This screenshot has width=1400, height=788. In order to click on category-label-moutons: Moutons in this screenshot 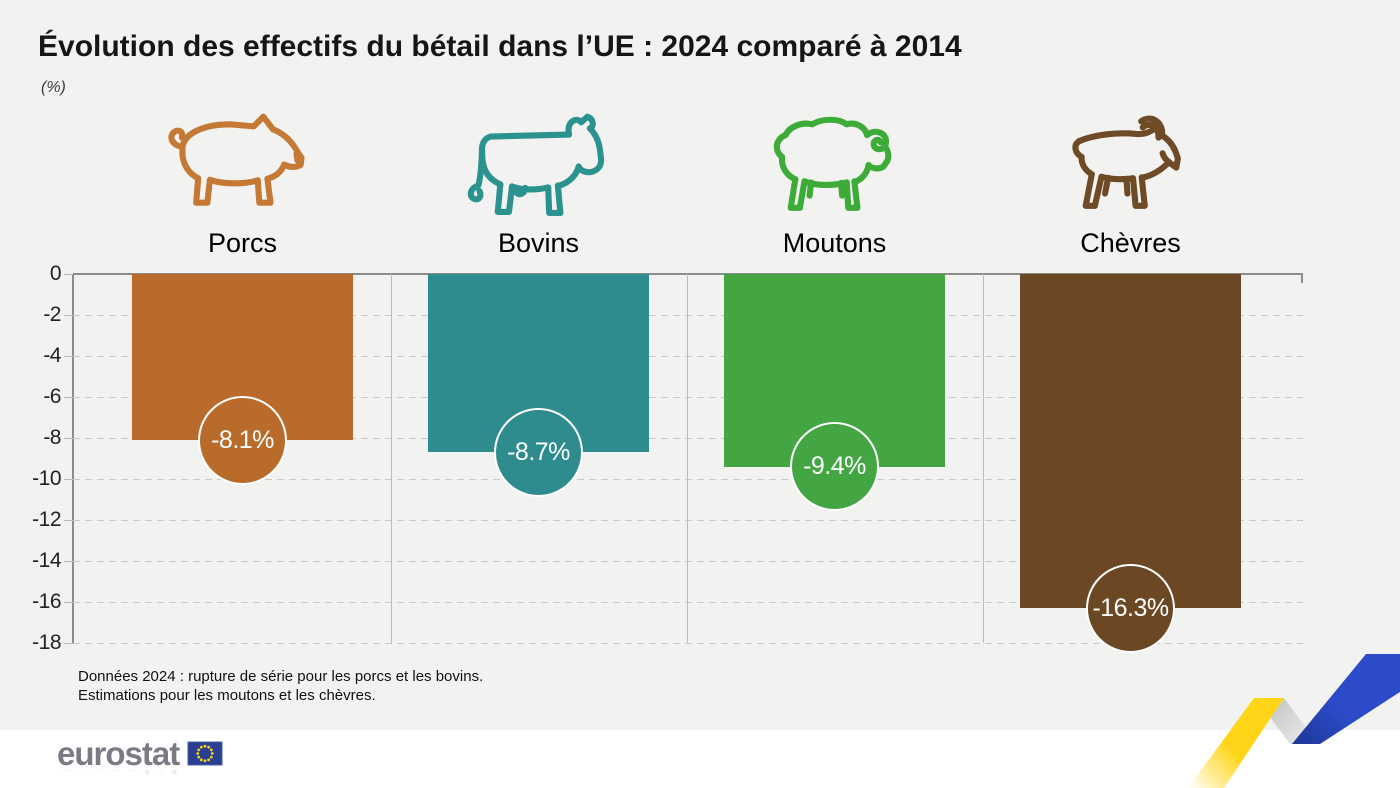, I will do `click(834, 243)`.